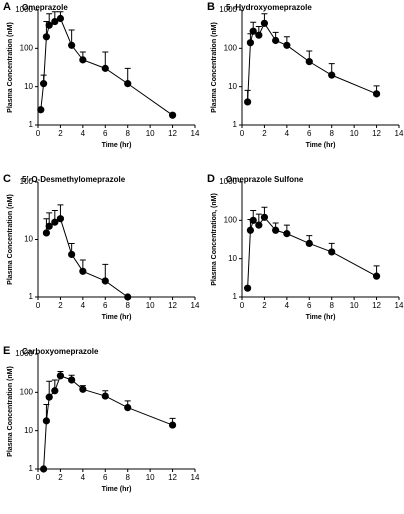  Describe the element at coordinates (45, 7) in the screenshot. I see `panel-title: Omeprazole` at that location.